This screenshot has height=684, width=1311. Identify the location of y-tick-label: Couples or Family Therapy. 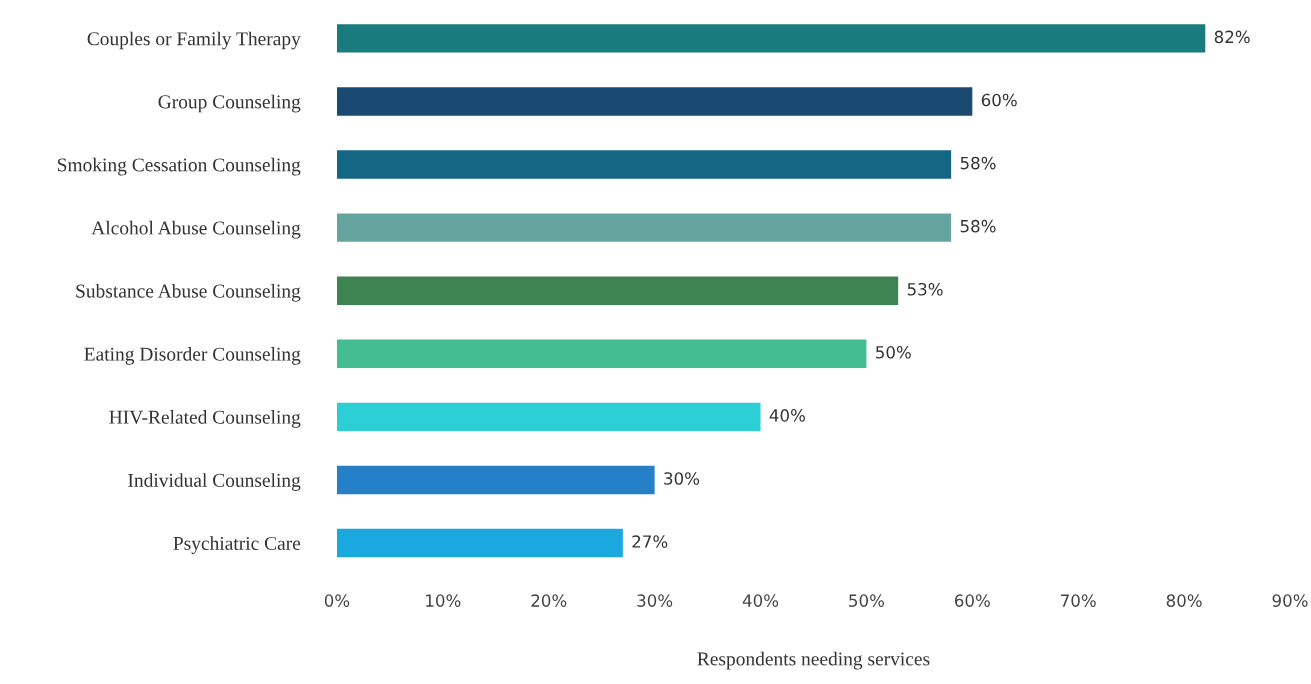
(194, 40).